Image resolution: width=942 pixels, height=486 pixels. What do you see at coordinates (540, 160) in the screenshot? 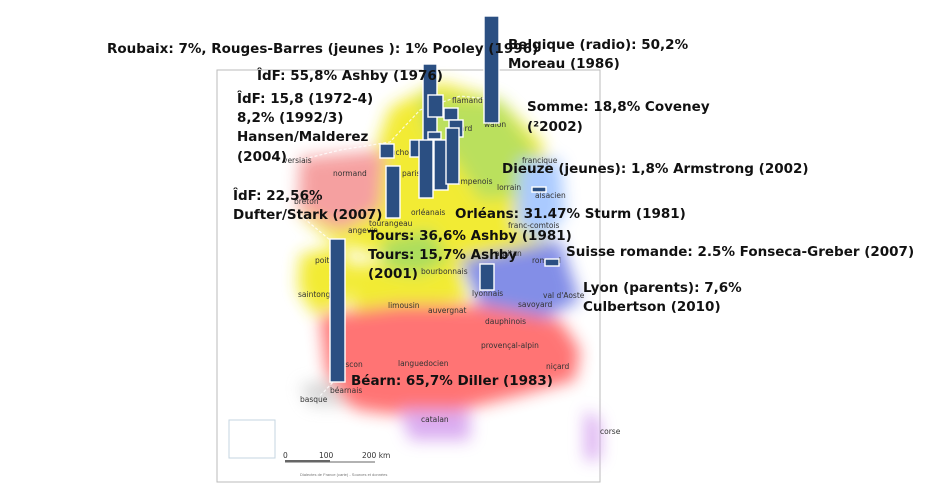
I see `region-name: francique` at bounding box center [540, 160].